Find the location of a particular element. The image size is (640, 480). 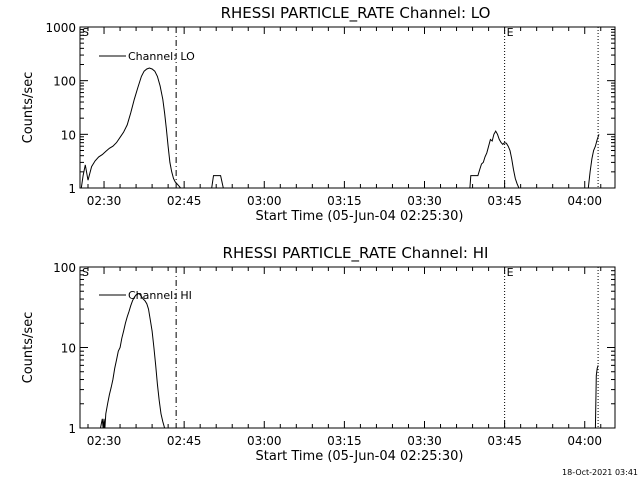

y-tick-label: 1000 is located at coordinates (60, 28).